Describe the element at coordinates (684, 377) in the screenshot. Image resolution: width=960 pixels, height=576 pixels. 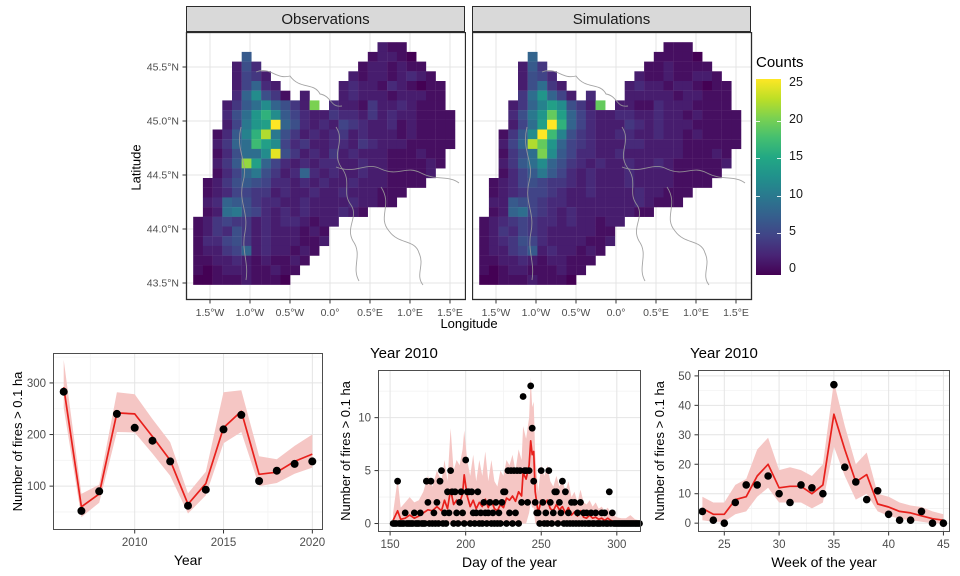
I see `y-tick-label: 50` at that location.